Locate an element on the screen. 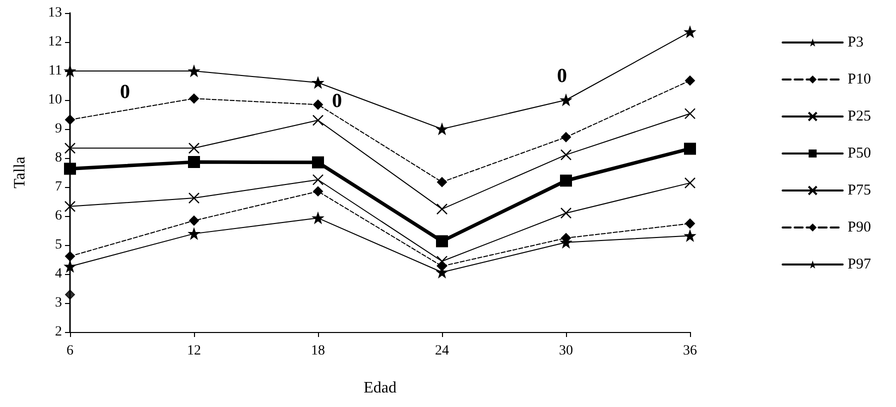 The width and height of the screenshot is (896, 407). x-axis-title: Edad is located at coordinates (380, 388).